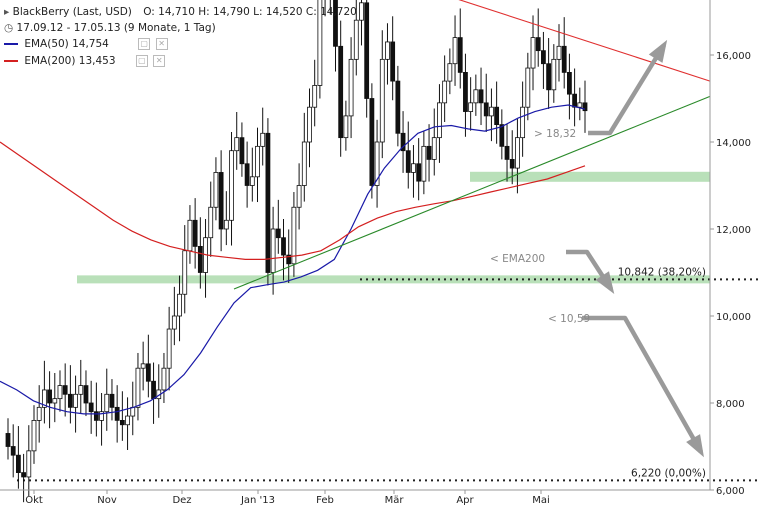 This screenshot has width=758, height=509. I want to click on down-arrow-head, so click(695, 446).